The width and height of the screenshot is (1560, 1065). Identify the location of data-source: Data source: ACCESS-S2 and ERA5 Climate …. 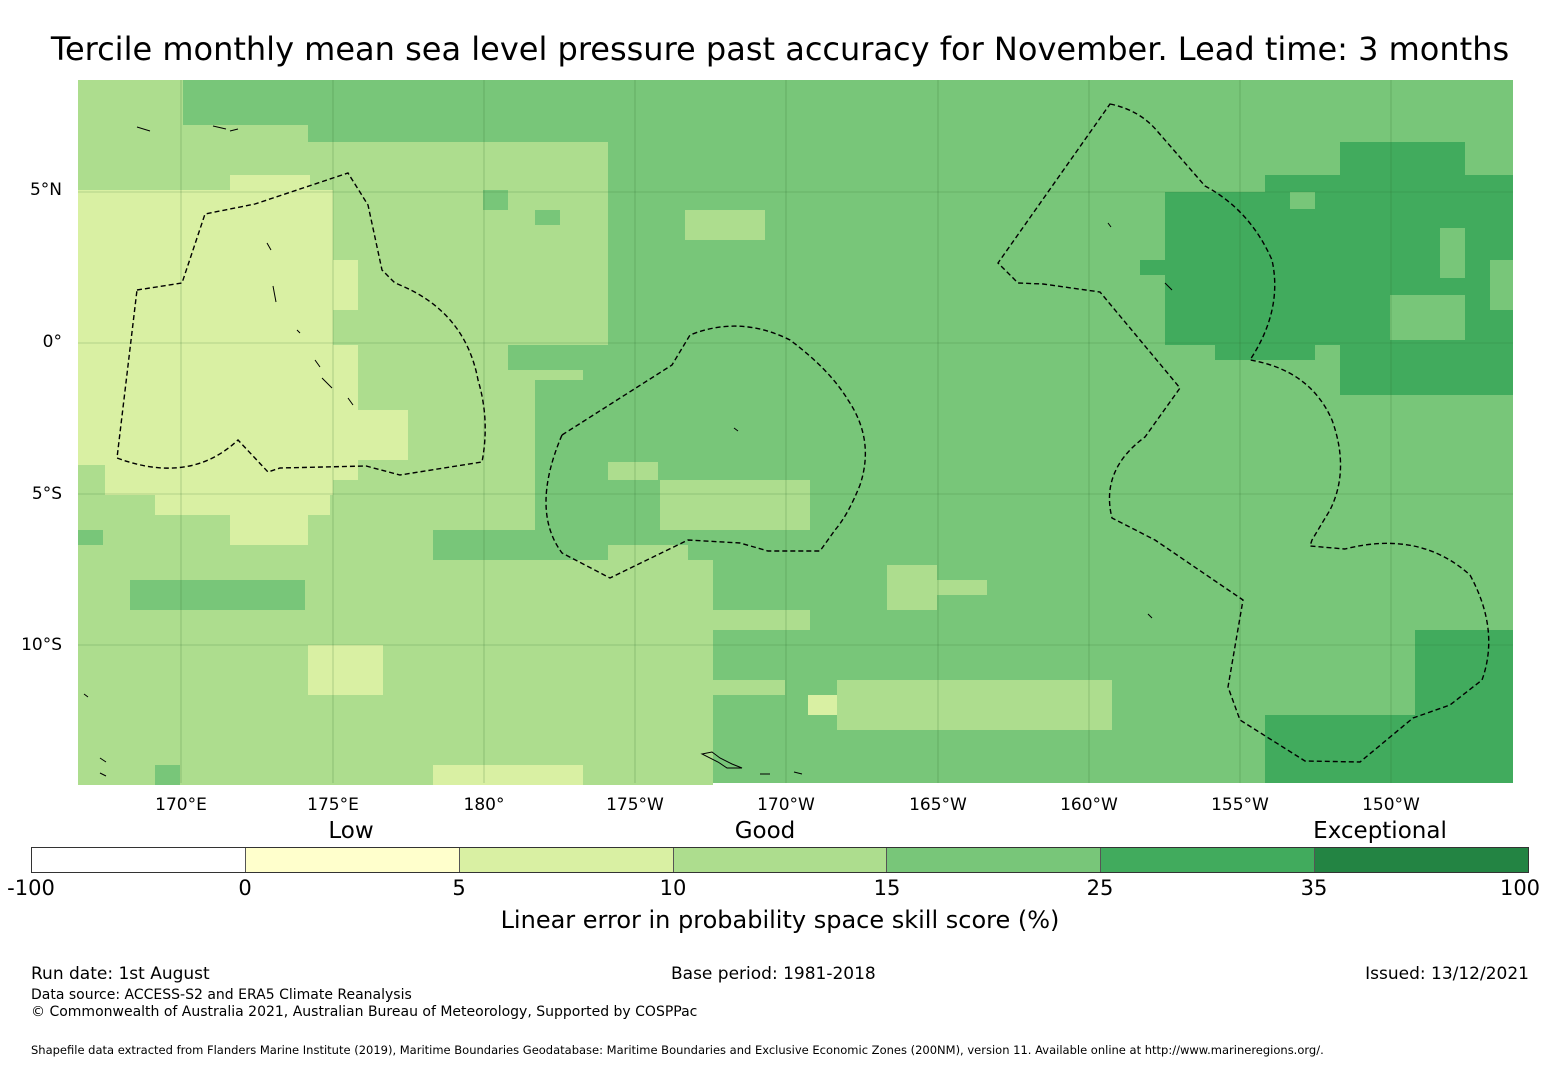
(221, 995).